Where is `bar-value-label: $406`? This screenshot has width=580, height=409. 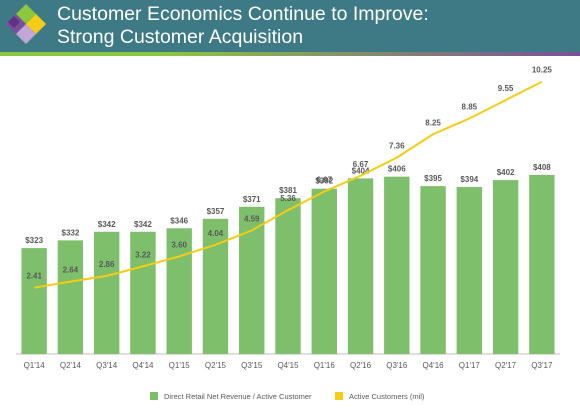 bar-value-label: $406 is located at coordinates (397, 169).